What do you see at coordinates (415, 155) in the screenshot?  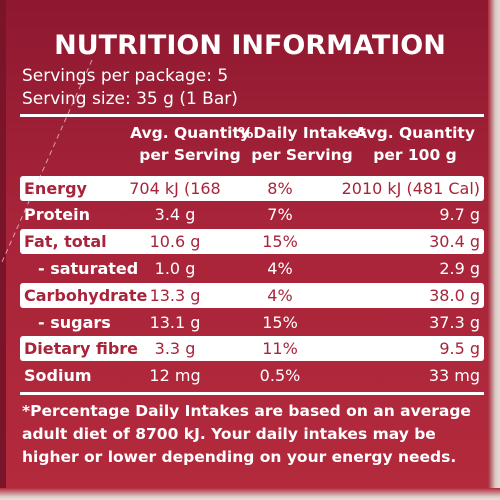 I see `header-per-100g-line2: per 100 g` at bounding box center [415, 155].